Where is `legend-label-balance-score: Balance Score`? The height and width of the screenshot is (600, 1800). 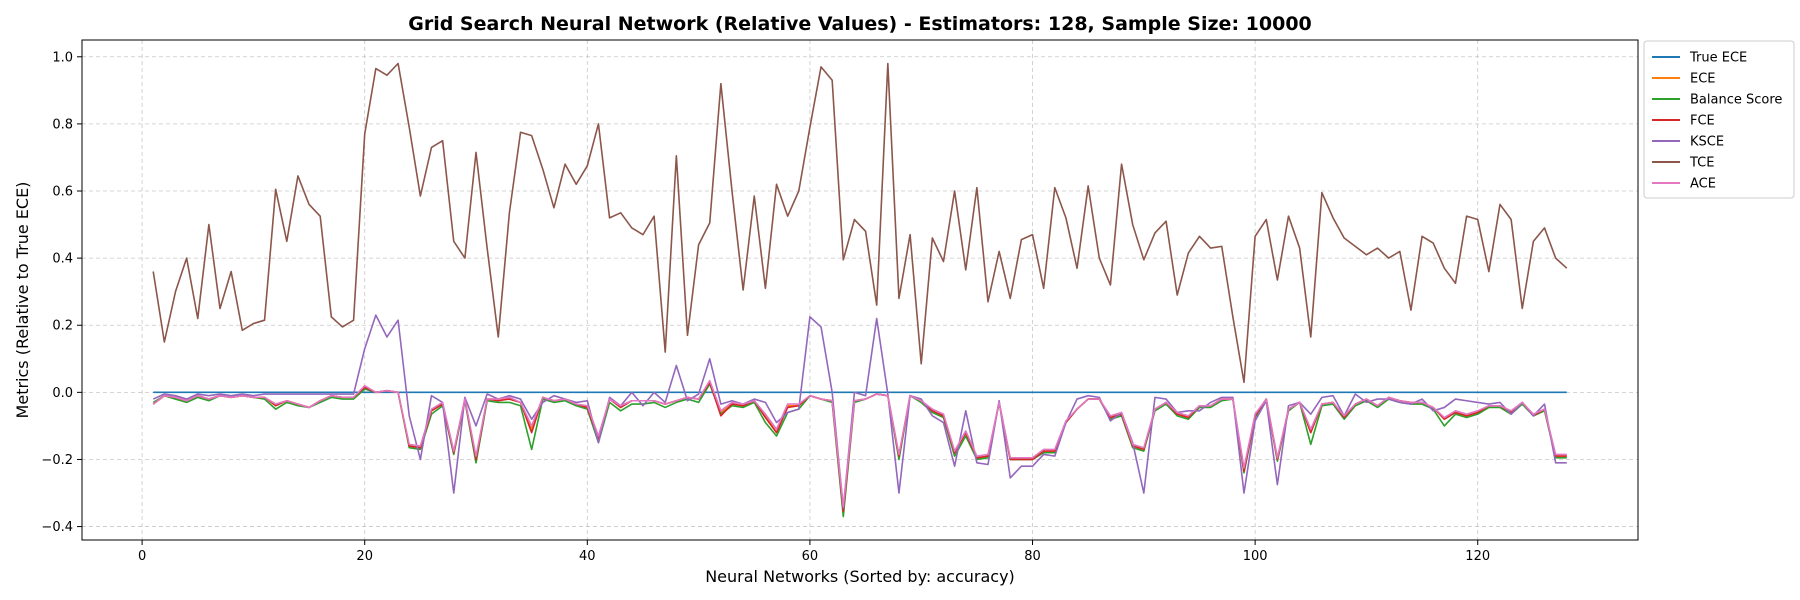 legend-label-balance-score: Balance Score is located at coordinates (1736, 100).